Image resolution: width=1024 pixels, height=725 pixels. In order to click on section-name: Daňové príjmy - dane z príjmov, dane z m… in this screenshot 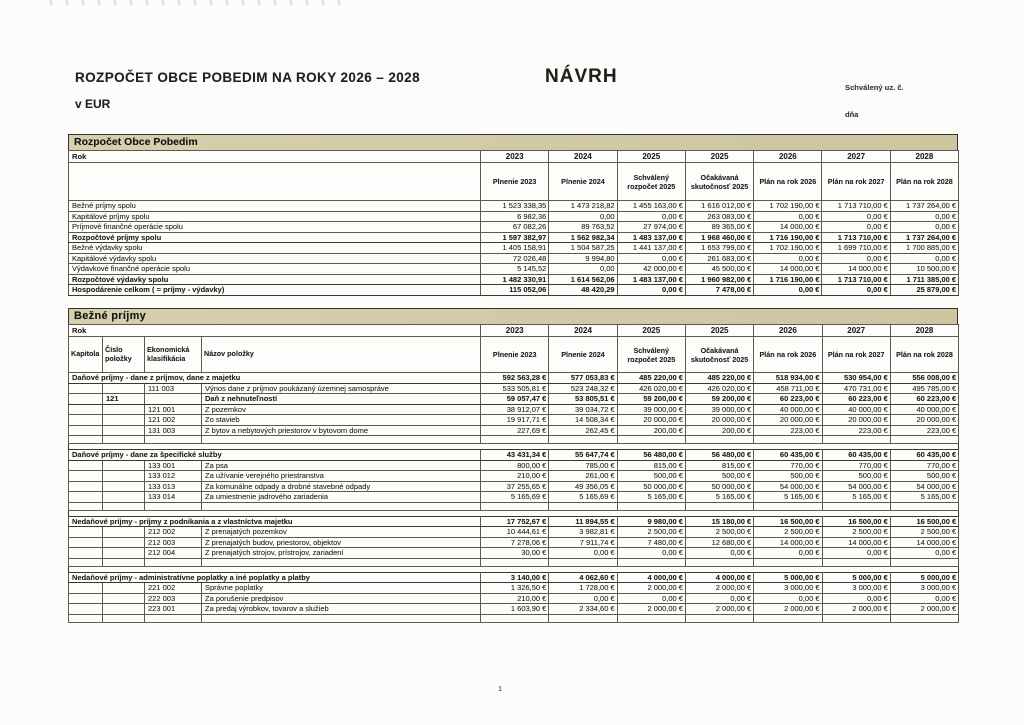, I will do `click(274, 378)`.